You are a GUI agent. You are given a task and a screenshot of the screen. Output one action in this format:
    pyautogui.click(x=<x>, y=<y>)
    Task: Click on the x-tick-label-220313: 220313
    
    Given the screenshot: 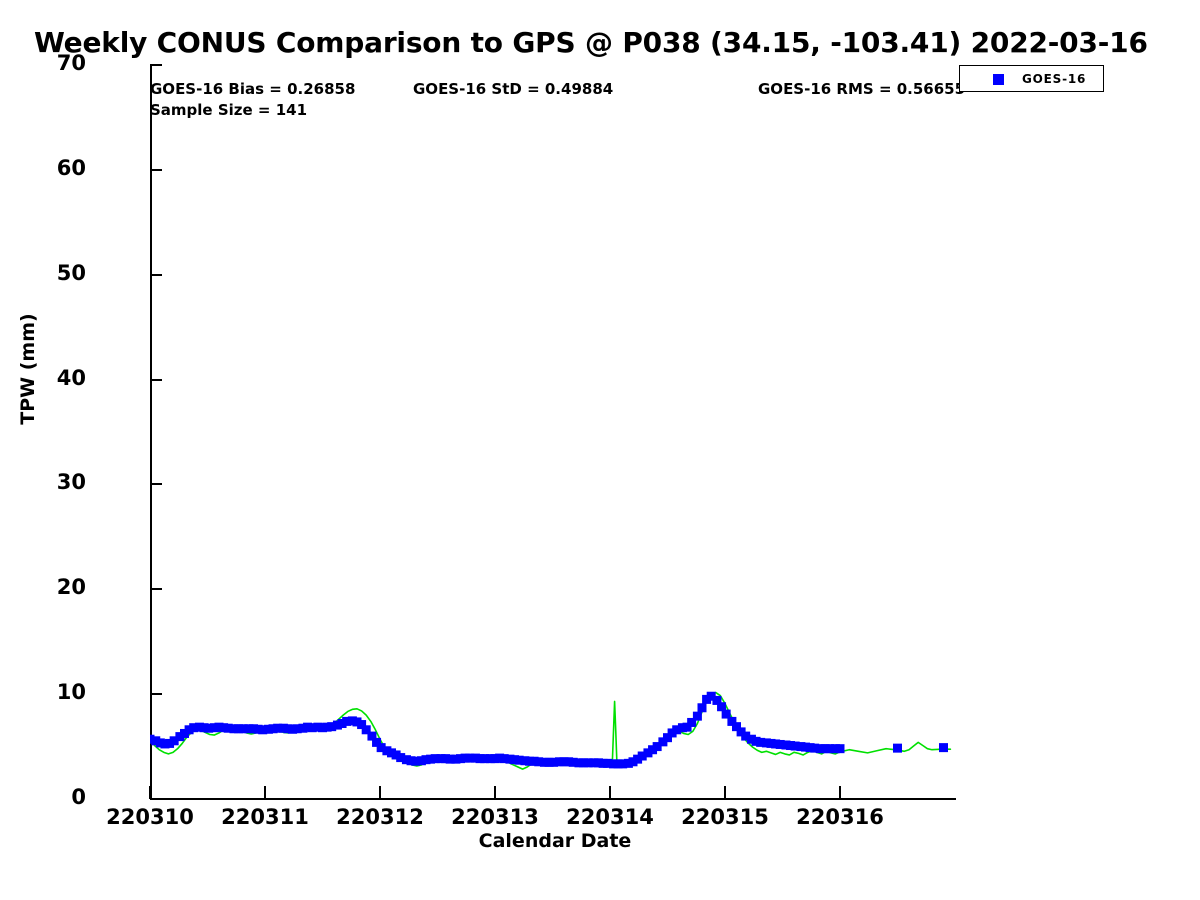 What is the action you would take?
    pyautogui.click(x=495, y=817)
    